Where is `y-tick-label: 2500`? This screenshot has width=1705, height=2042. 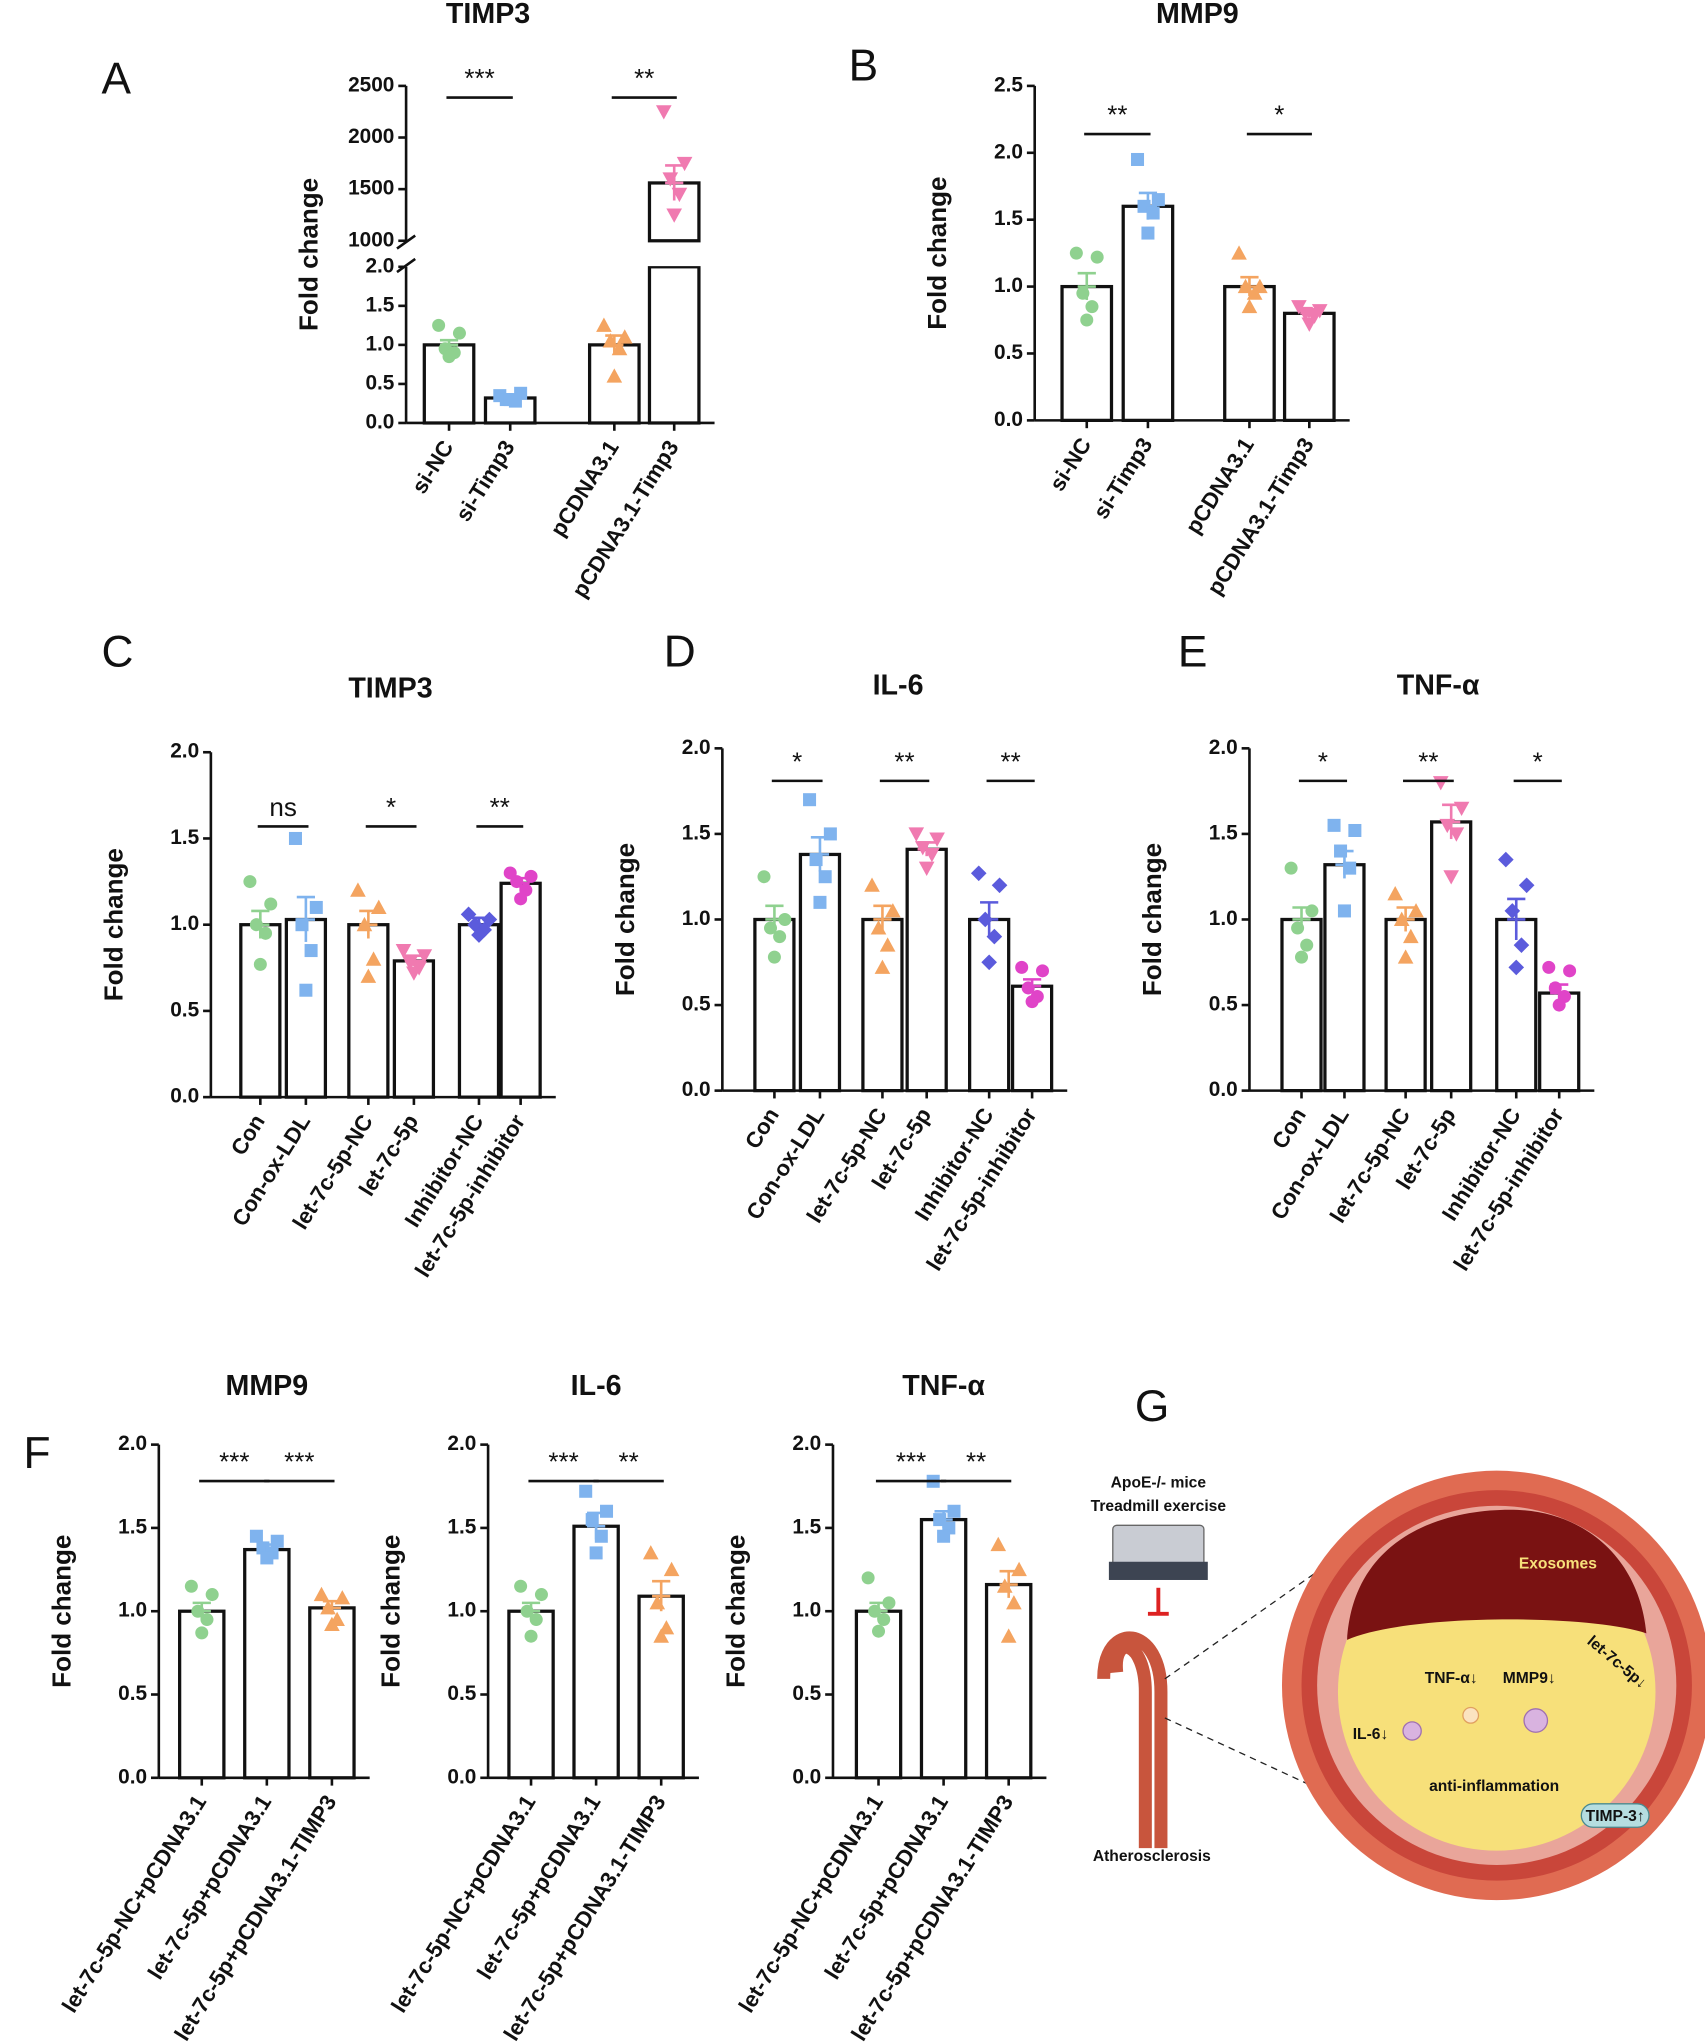
y-tick-label: 2500 is located at coordinates (371, 84).